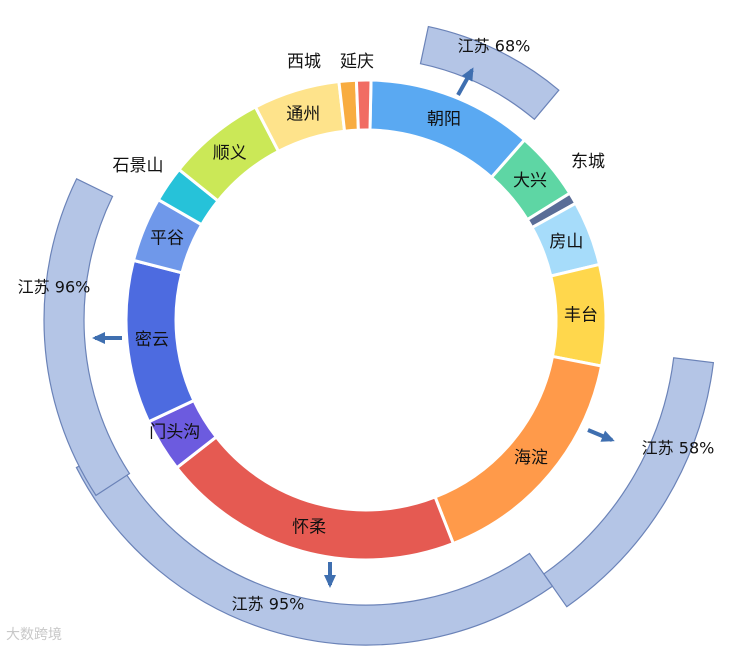 The width and height of the screenshot is (750, 651). What do you see at coordinates (309, 527) in the screenshot?
I see `segment-label-6: 怀柔` at bounding box center [309, 527].